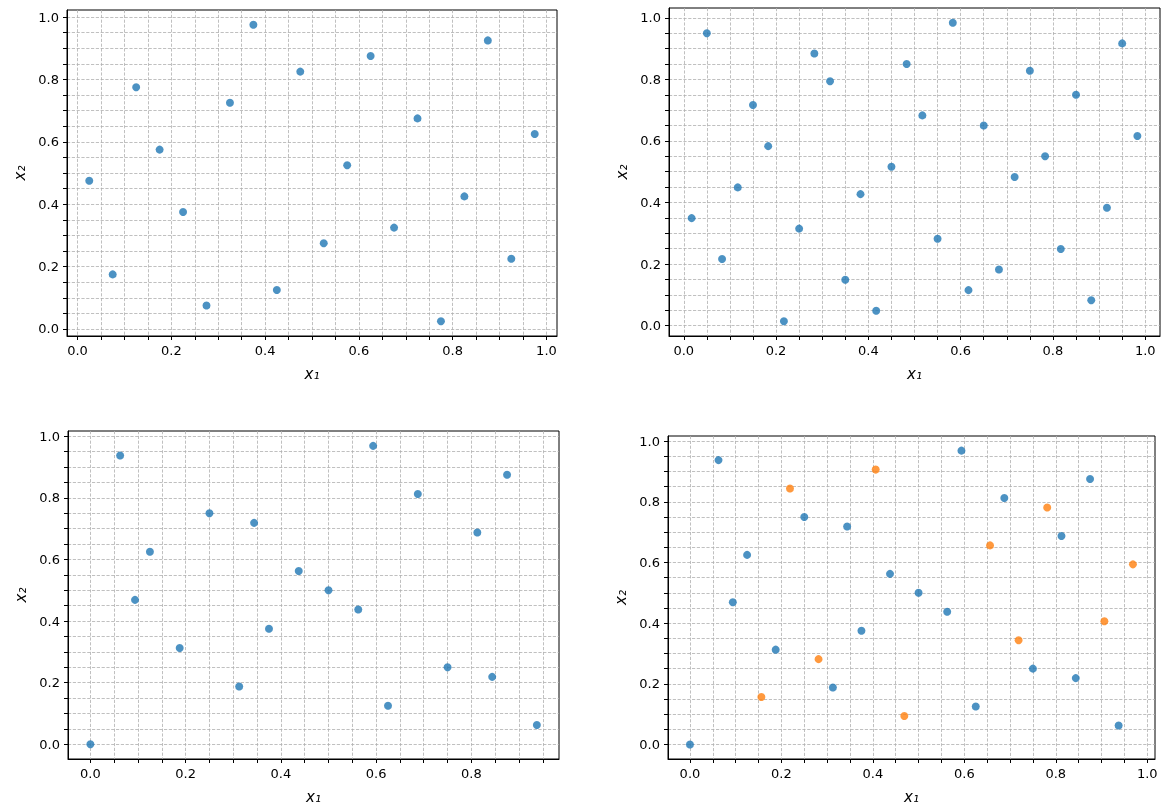 Image resolution: width=1167 pixels, height=810 pixels. I want to click on y-tick-label: 0.8, so click(649, 502).